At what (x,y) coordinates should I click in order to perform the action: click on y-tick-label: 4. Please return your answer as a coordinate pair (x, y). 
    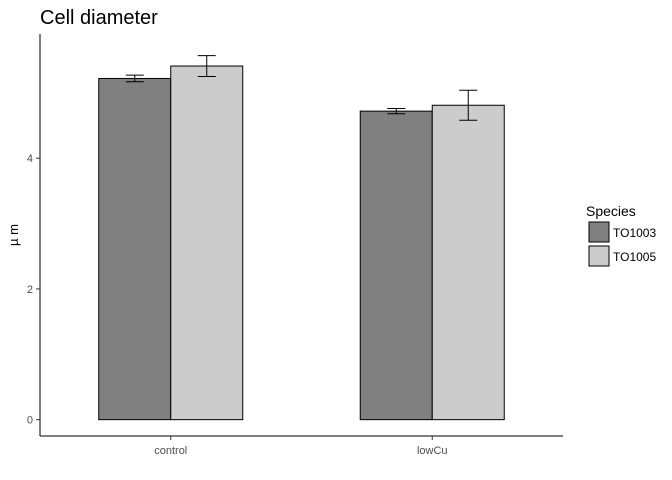
    Looking at the image, I should click on (30, 159).